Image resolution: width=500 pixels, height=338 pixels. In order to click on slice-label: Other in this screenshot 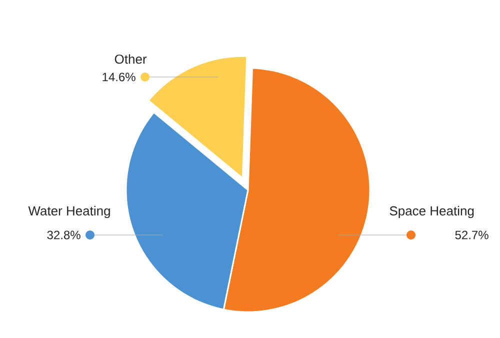, I will do `click(130, 59)`.